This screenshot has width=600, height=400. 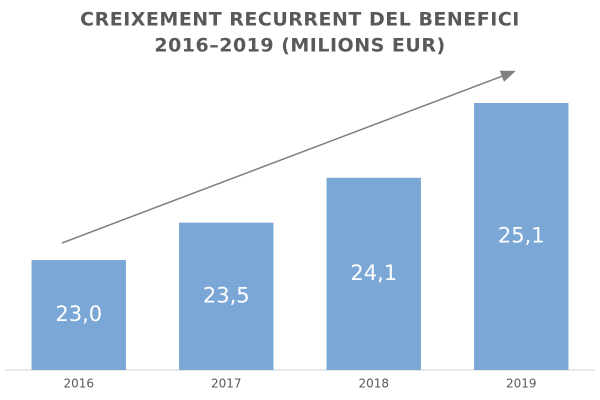 I want to click on value-label: 24,1, so click(x=373, y=273).